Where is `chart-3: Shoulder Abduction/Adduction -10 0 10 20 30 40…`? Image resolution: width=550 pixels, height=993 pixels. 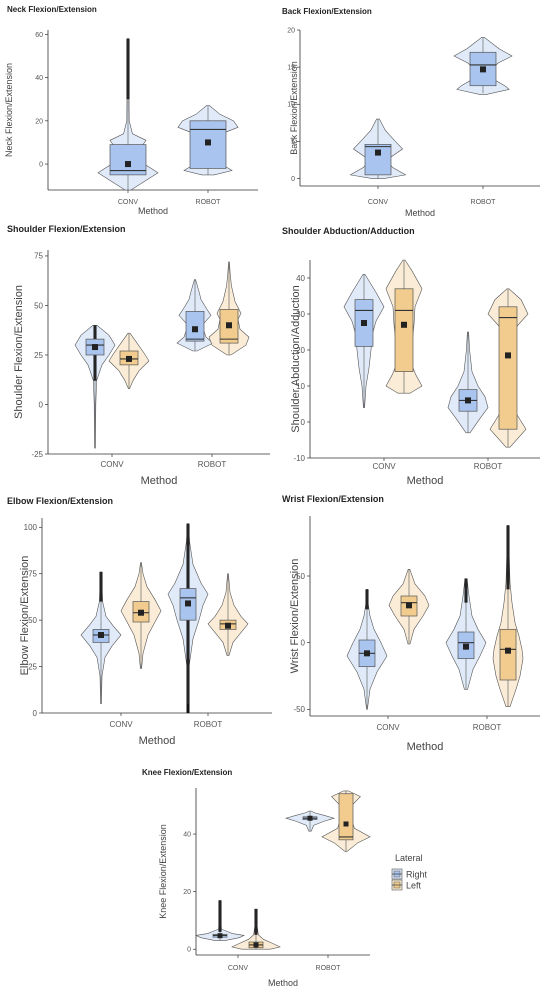 chart-3: Shoulder Abduction/Adduction -10 0 10 20 30 40… is located at coordinates (411, 356).